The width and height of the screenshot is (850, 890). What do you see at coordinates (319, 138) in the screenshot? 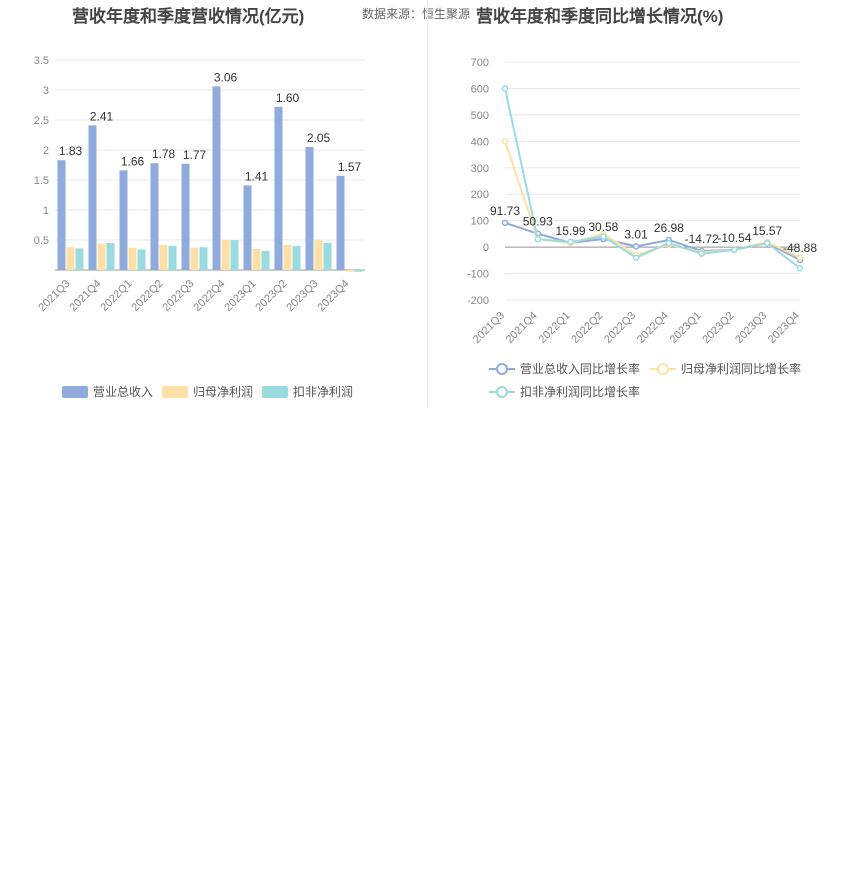
I see `bar-value-label: 2.05` at bounding box center [319, 138].